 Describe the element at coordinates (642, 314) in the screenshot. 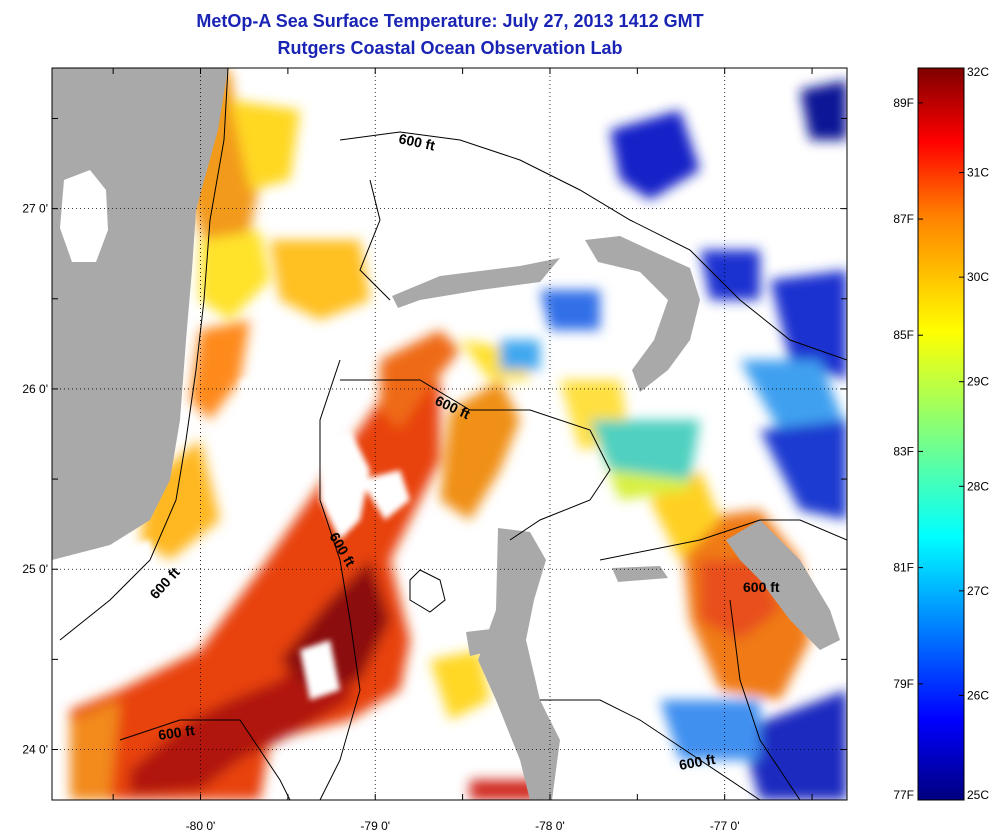

I see `abaco-landmass` at that location.